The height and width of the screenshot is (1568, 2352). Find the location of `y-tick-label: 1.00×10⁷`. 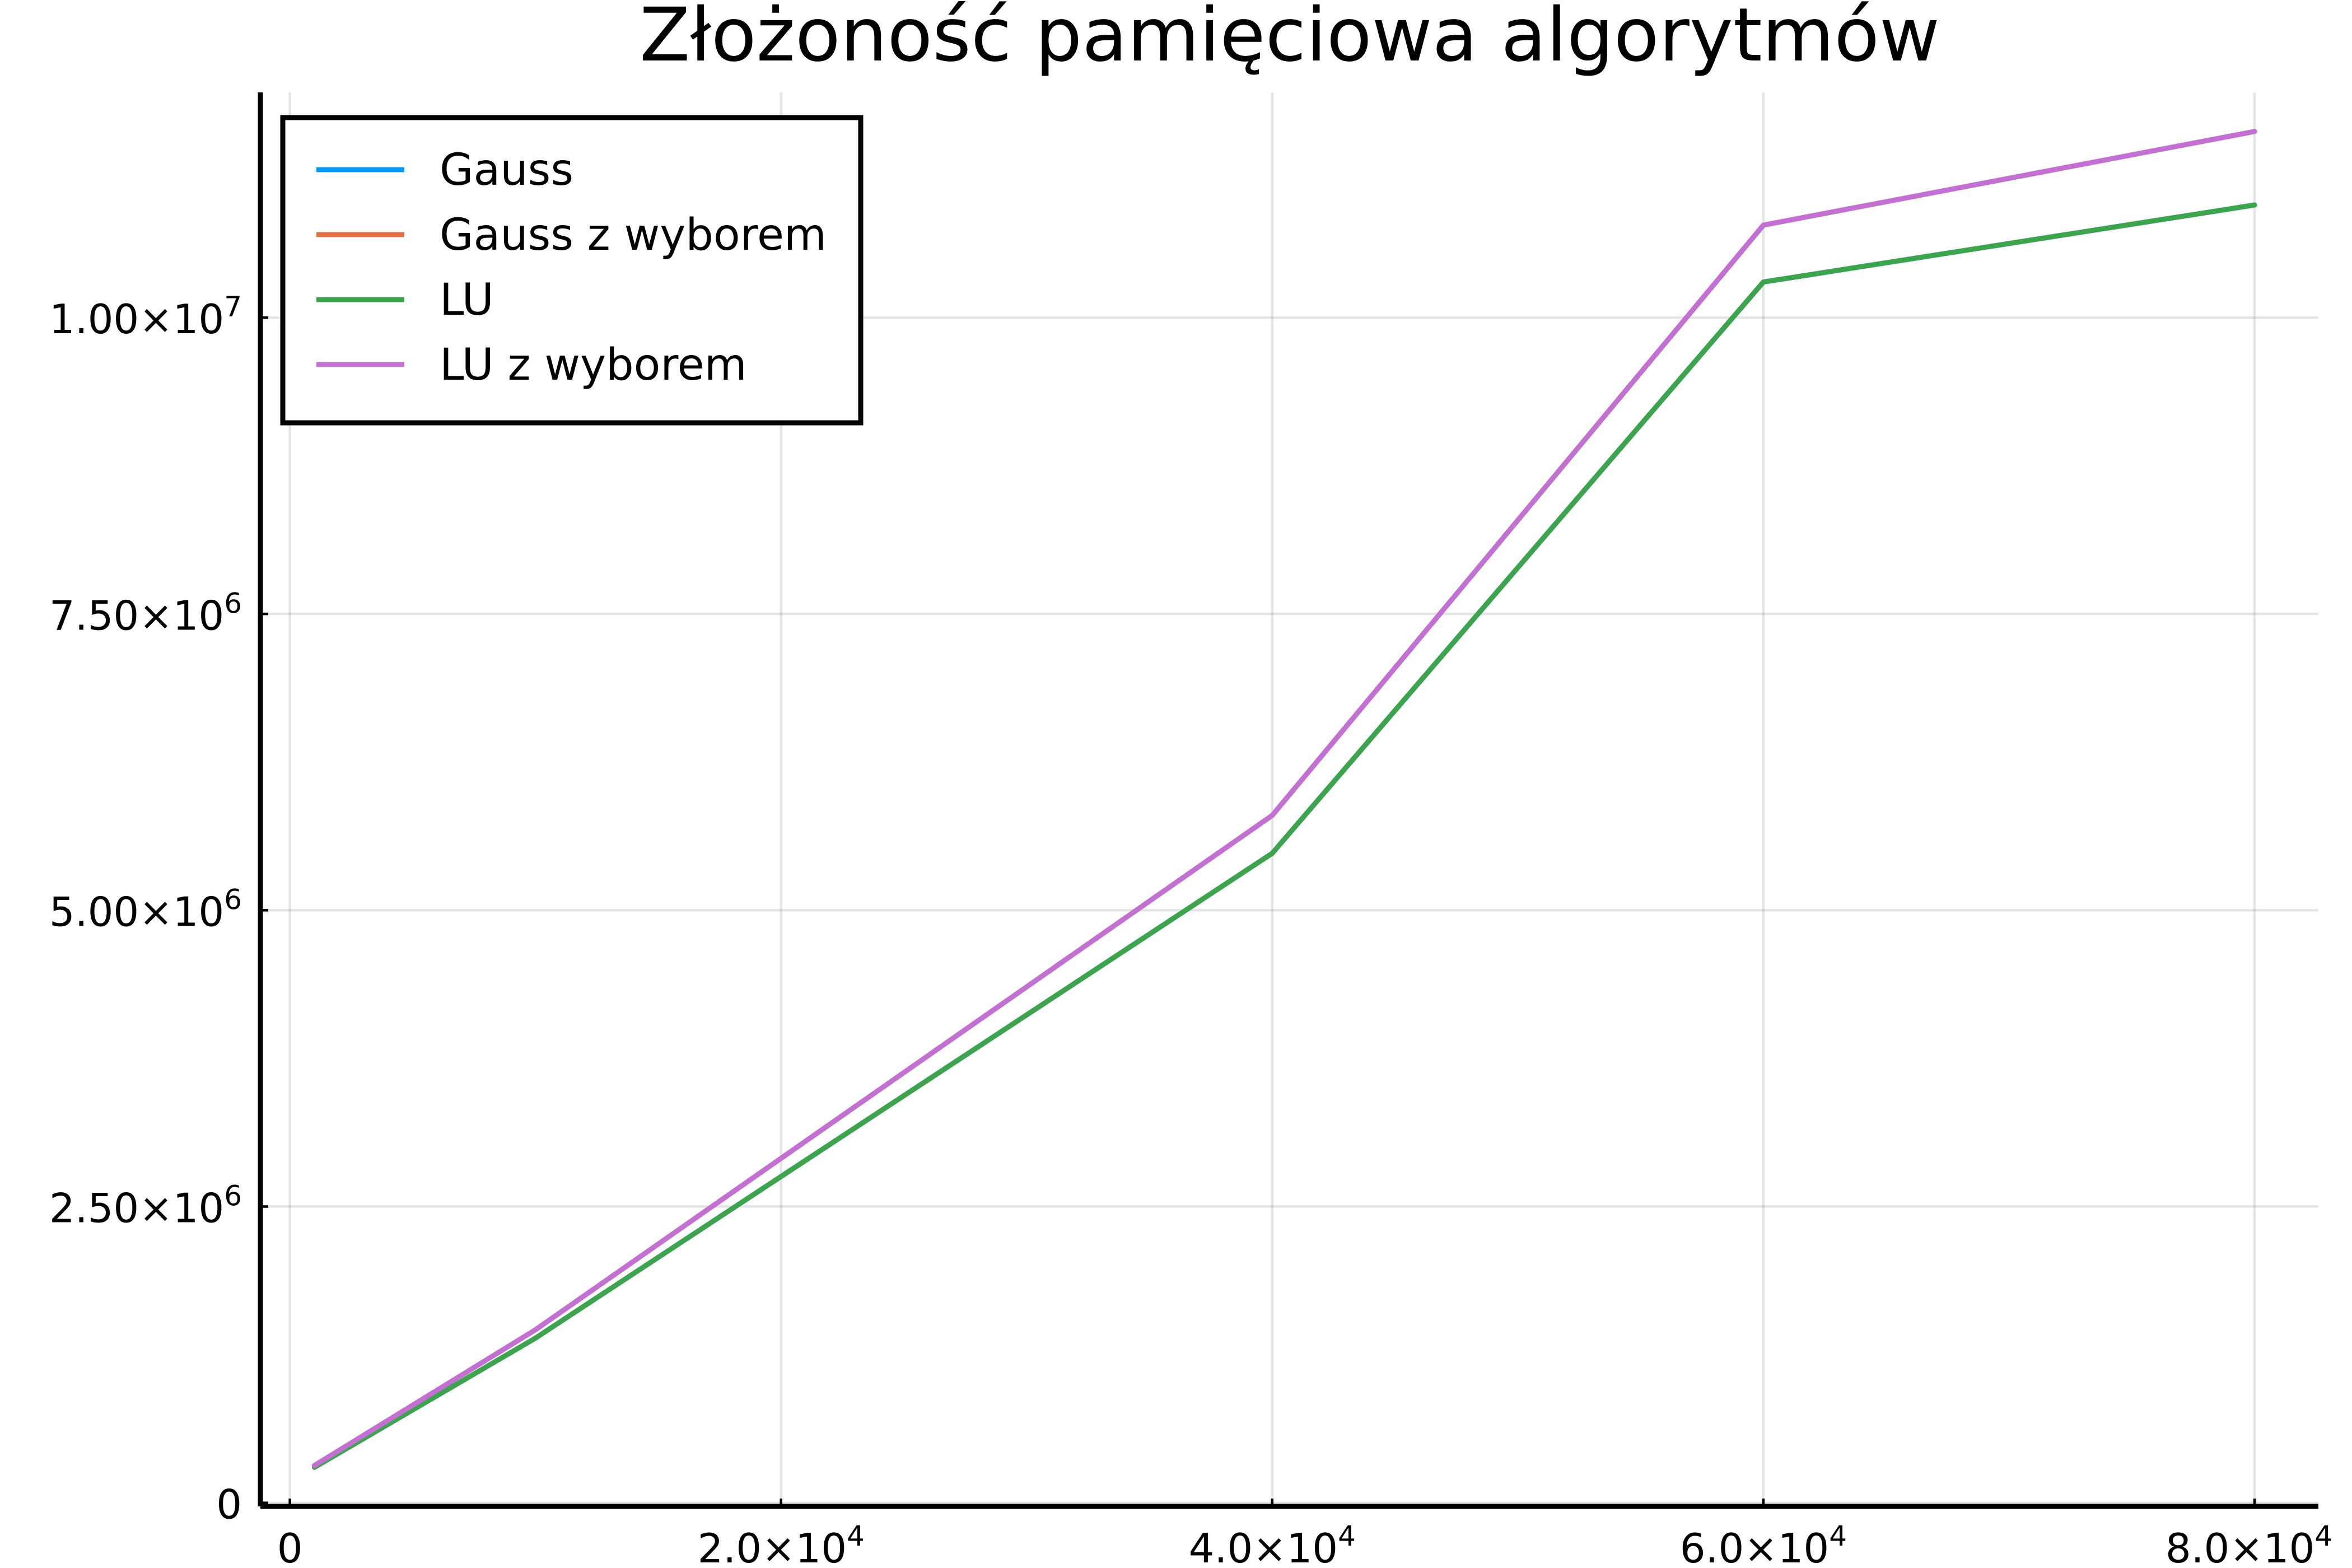

y-tick-label: 1.00×10⁷ is located at coordinates (146, 317).